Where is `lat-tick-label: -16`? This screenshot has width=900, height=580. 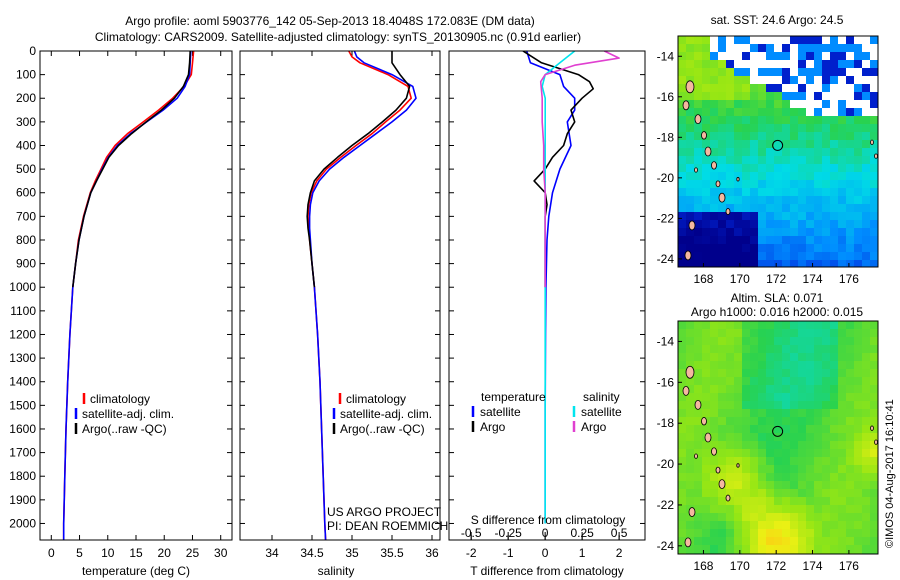
lat-tick-label: -16 is located at coordinates (666, 382).